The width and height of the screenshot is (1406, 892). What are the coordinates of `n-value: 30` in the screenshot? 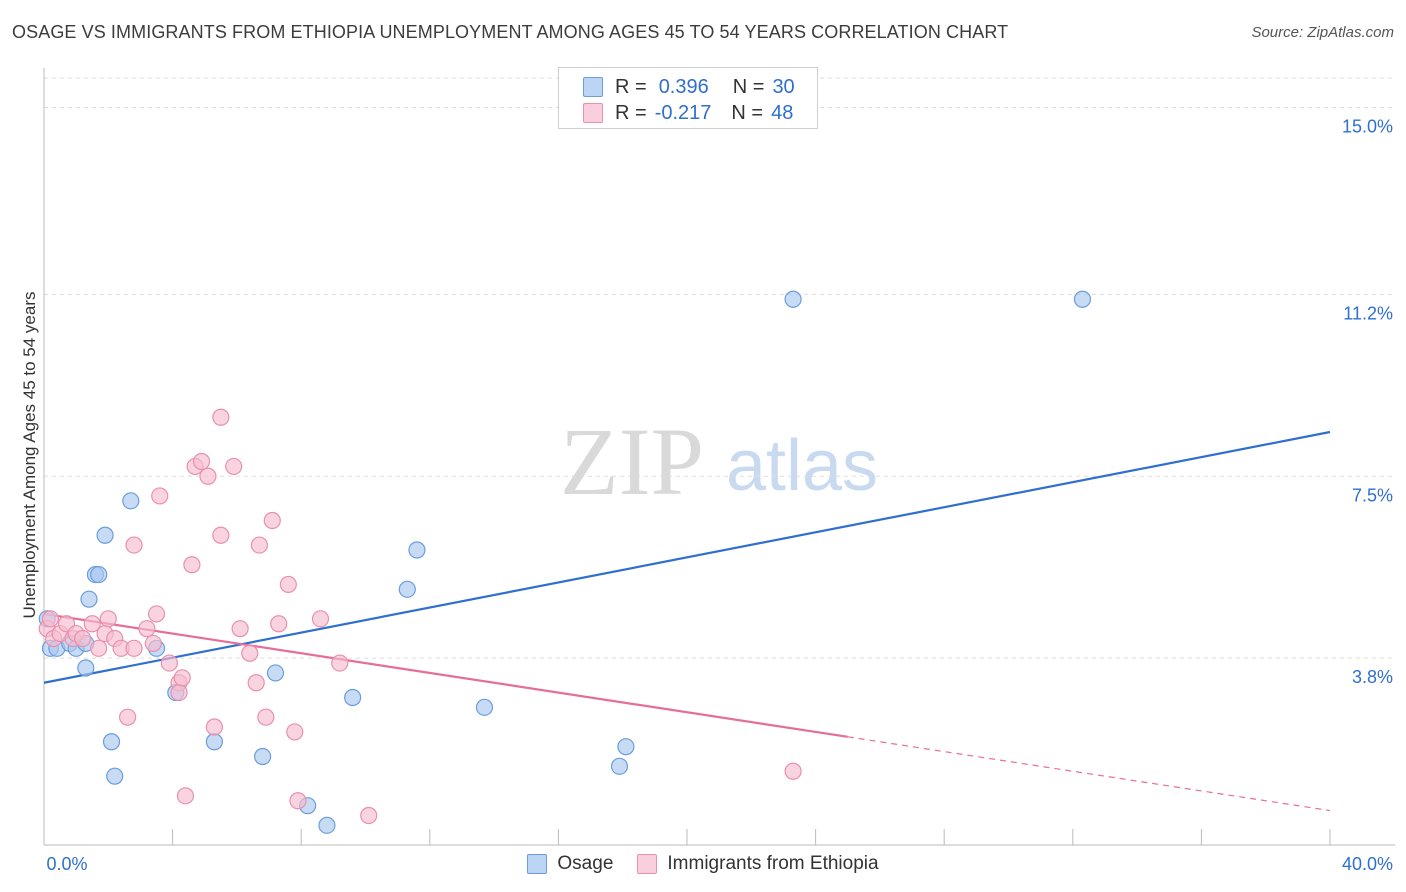 It's located at (783, 86).